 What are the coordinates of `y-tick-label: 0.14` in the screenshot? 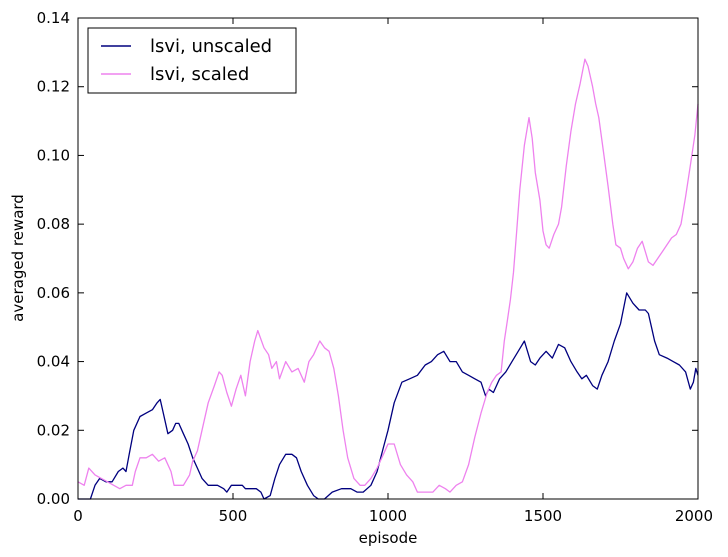 It's located at (53, 18).